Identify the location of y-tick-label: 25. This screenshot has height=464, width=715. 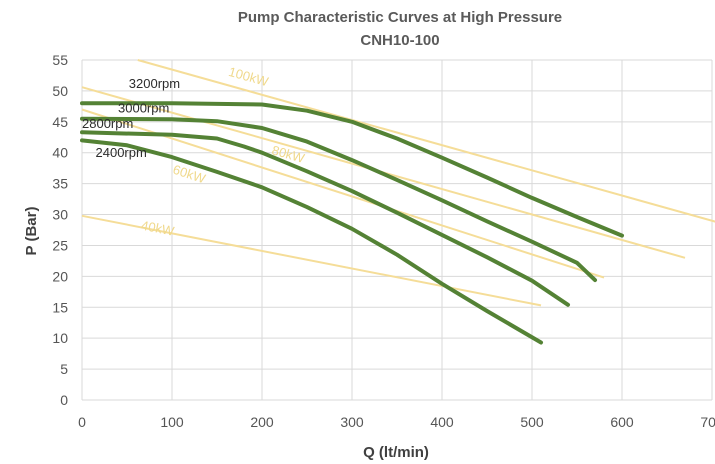
(60, 245).